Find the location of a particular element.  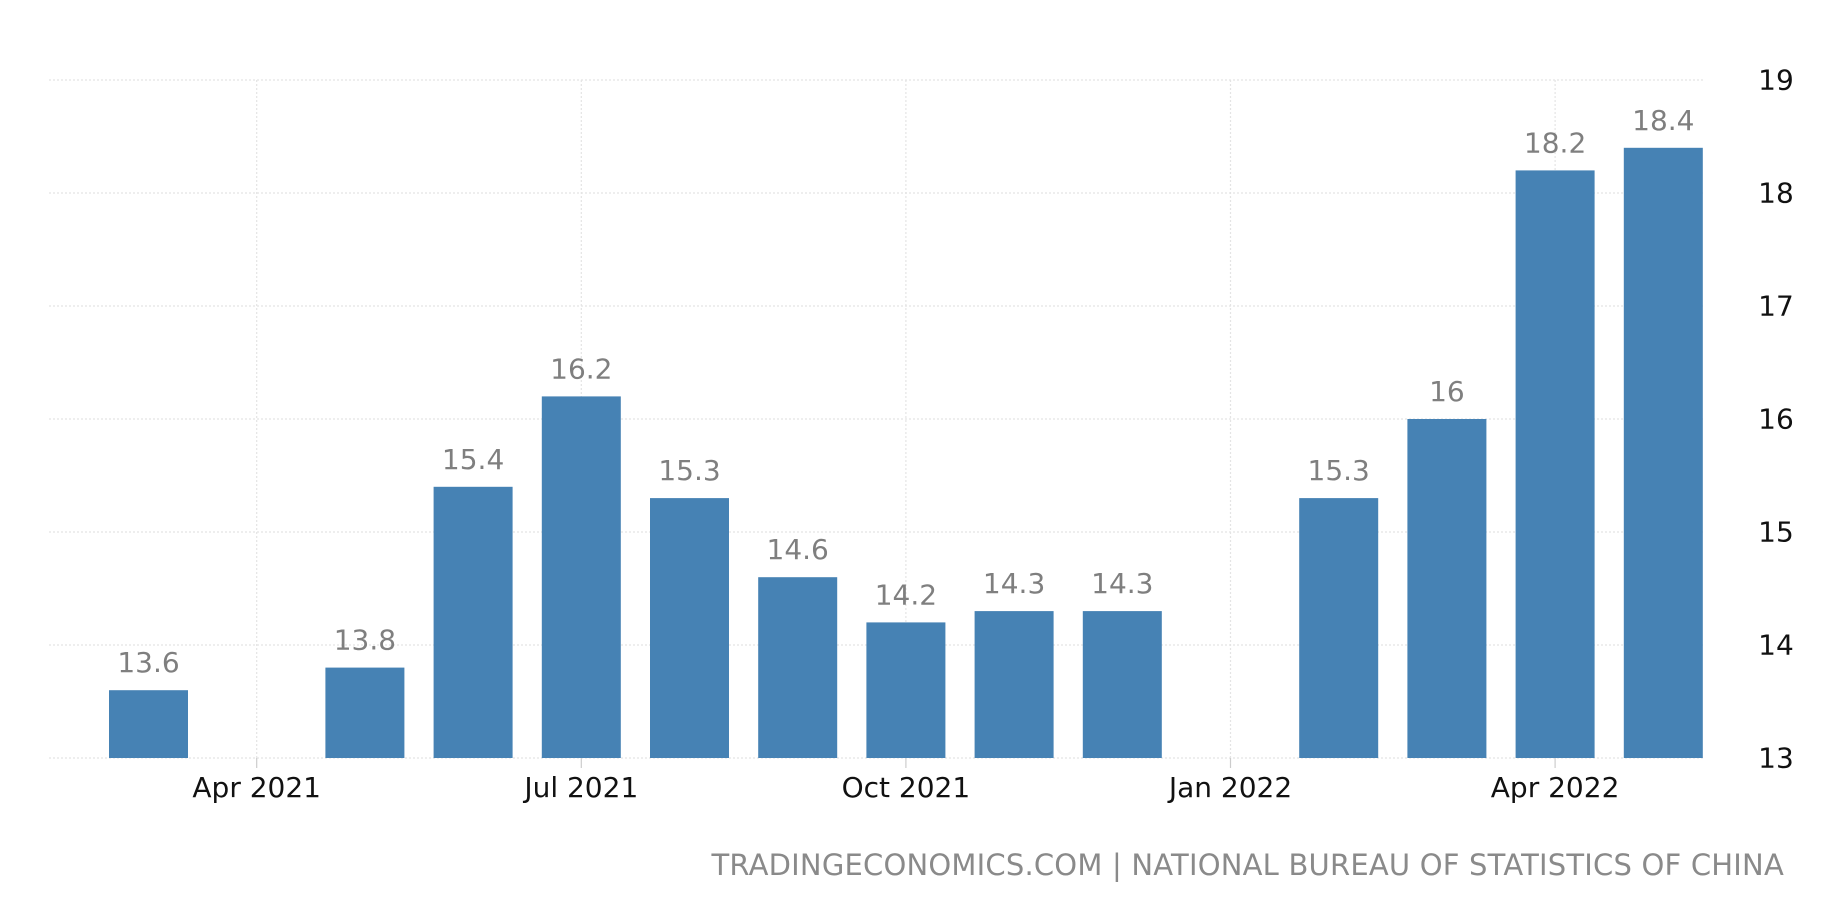

y-tick-label: 16 is located at coordinates (1776, 419).